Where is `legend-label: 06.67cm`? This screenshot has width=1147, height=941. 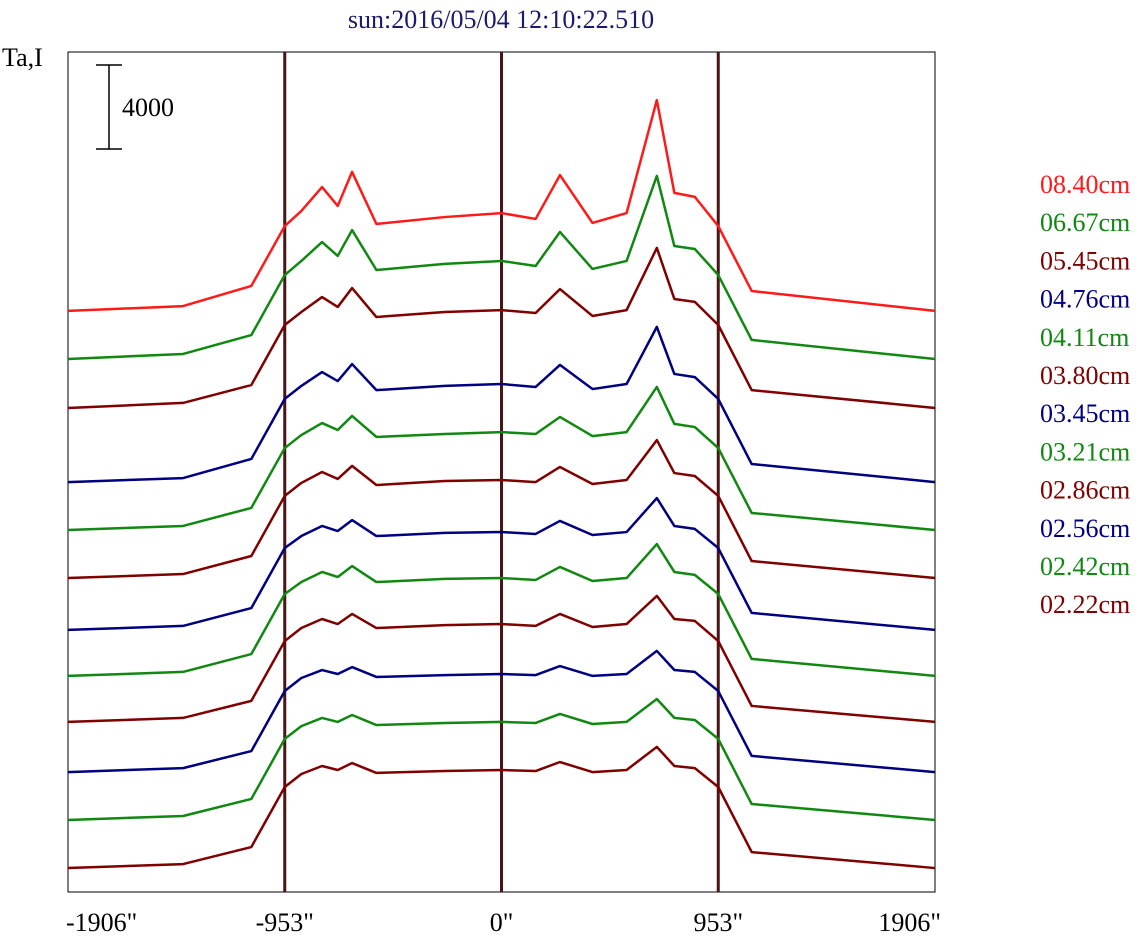
legend-label: 06.67cm is located at coordinates (1085, 222).